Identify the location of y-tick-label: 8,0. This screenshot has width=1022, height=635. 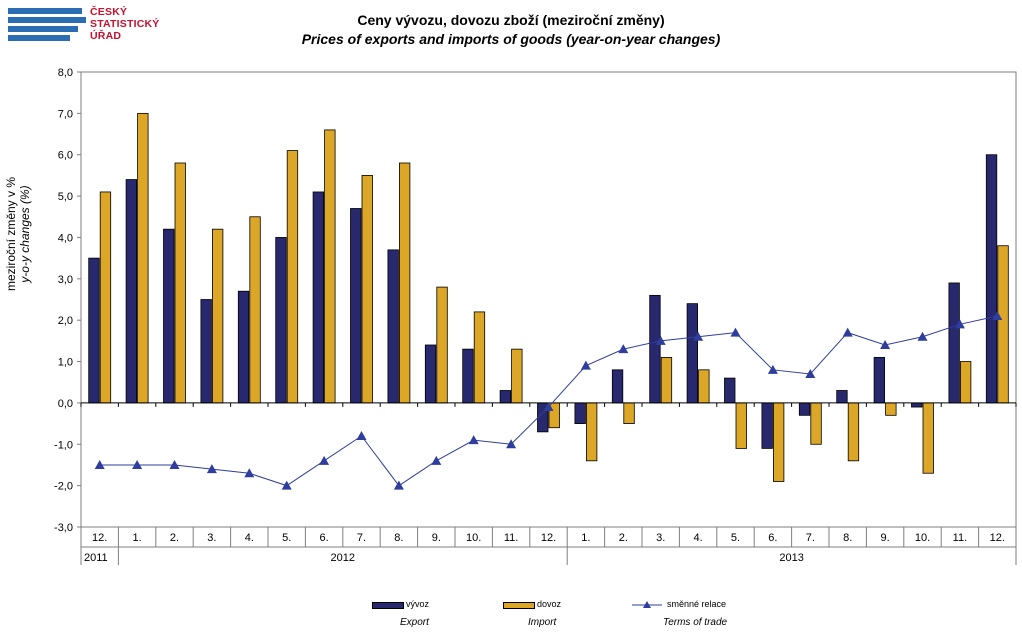
(65, 73).